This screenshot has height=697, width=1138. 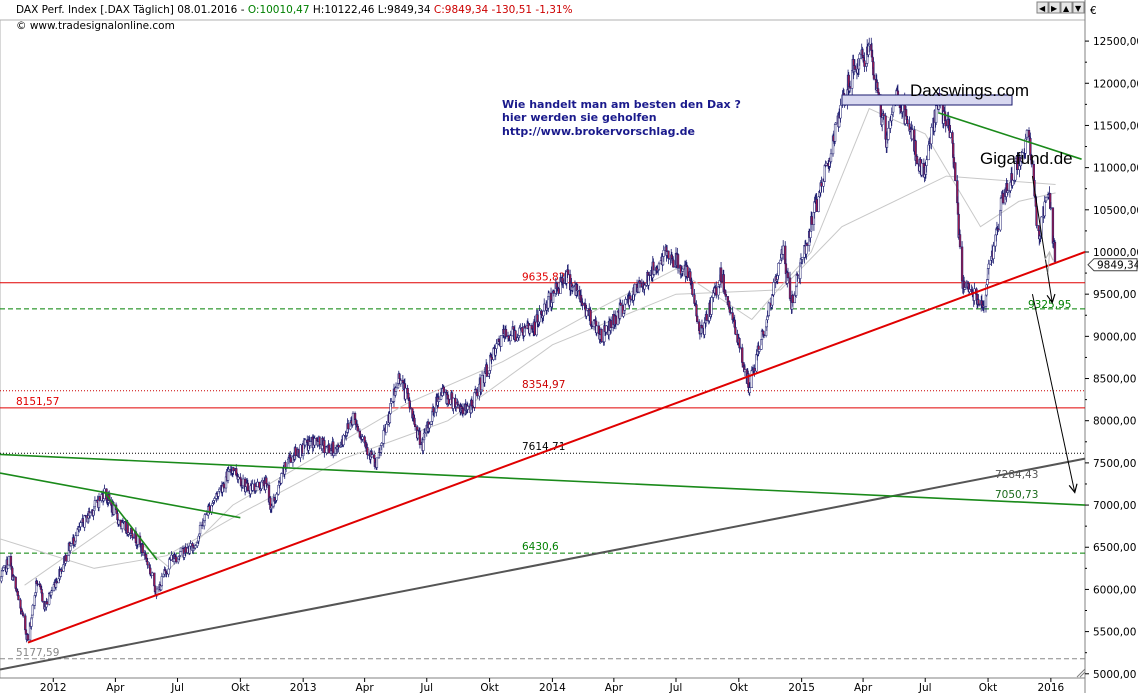 What do you see at coordinates (1114, 337) in the screenshot?
I see `y-tick-label: 9000,00` at bounding box center [1114, 337].